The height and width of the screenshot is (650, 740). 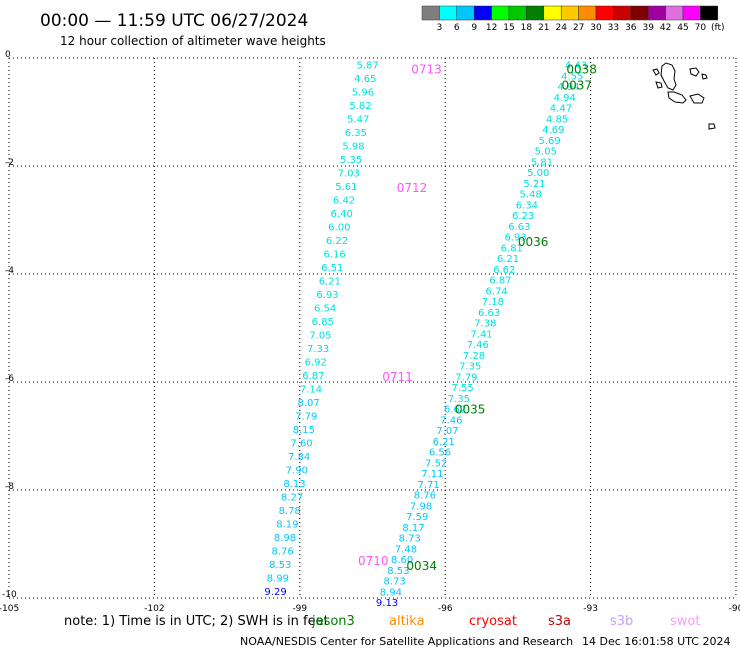 What do you see at coordinates (542, 162) in the screenshot?
I see `wave-height-value: 5.81` at bounding box center [542, 162].